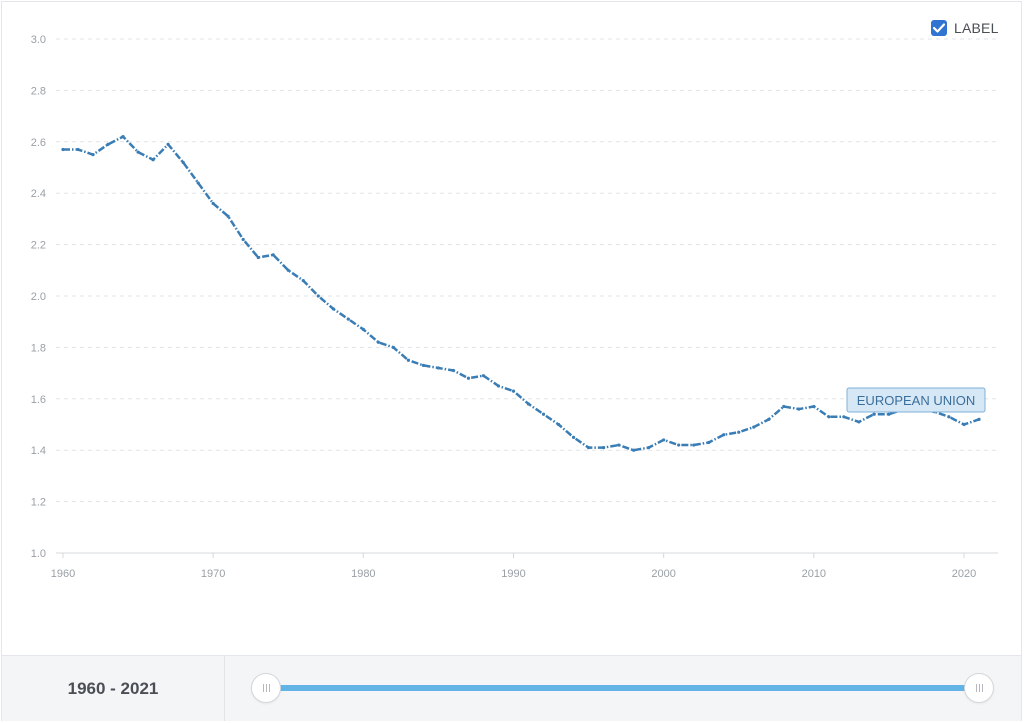 The height and width of the screenshot is (723, 1024). I want to click on x-tick-label: 1960, so click(63, 574).